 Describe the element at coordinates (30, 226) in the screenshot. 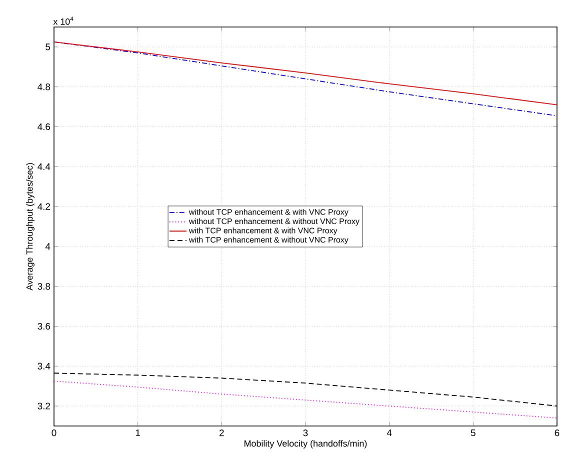

I see `y-axis-title: Average Throughput (bytes/sec)` at that location.